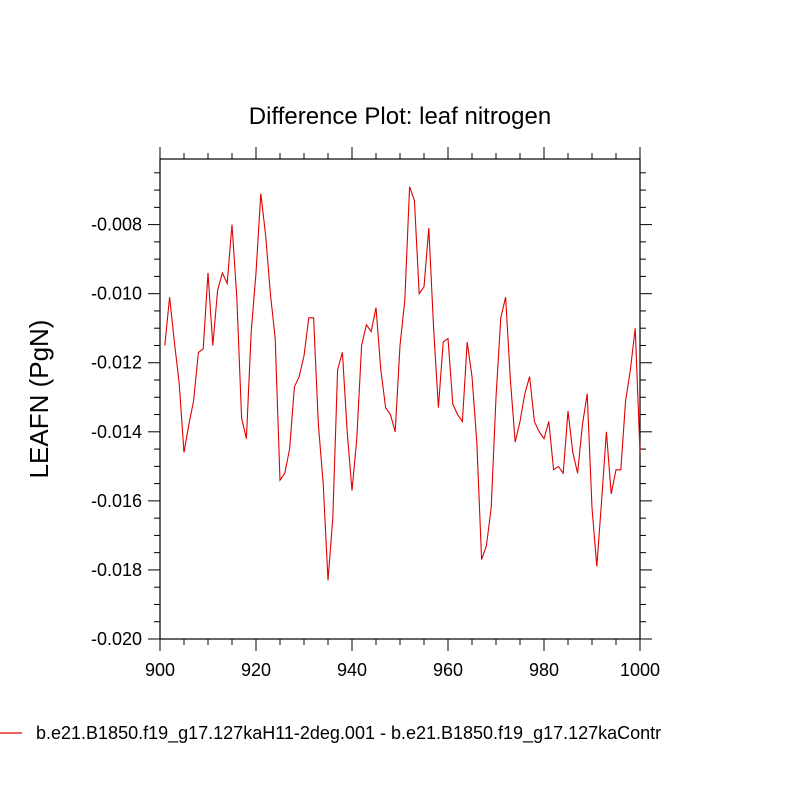  What do you see at coordinates (116, 225) in the screenshot?
I see `y-tick-label: -0.008` at bounding box center [116, 225].